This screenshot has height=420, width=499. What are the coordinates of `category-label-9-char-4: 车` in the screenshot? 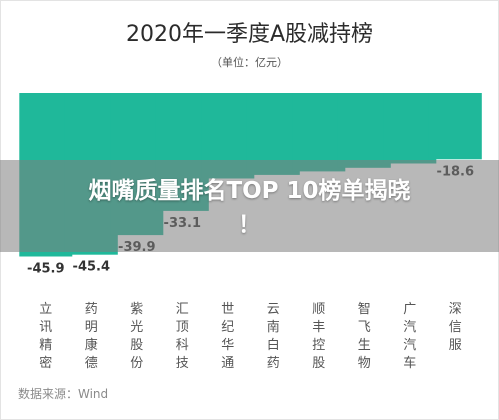 It's located at (409, 363).